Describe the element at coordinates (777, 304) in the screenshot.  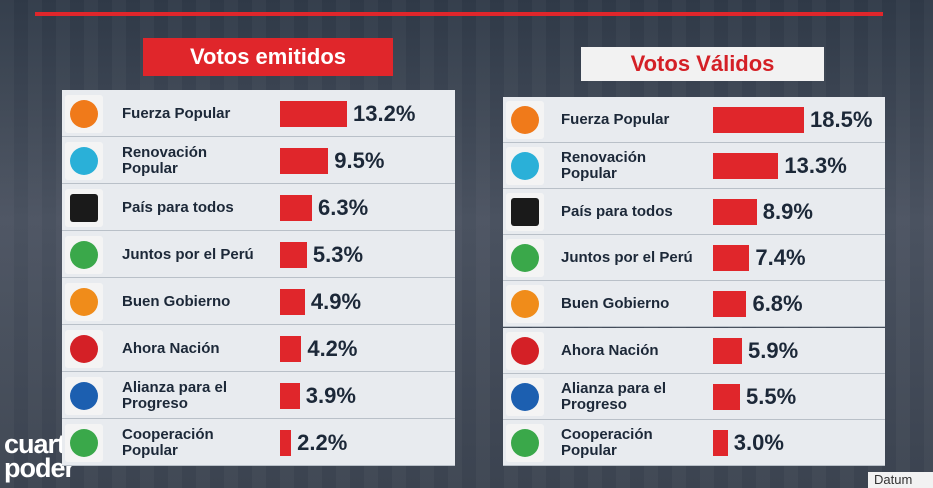
I see `value-label: 6.8%` at that location.